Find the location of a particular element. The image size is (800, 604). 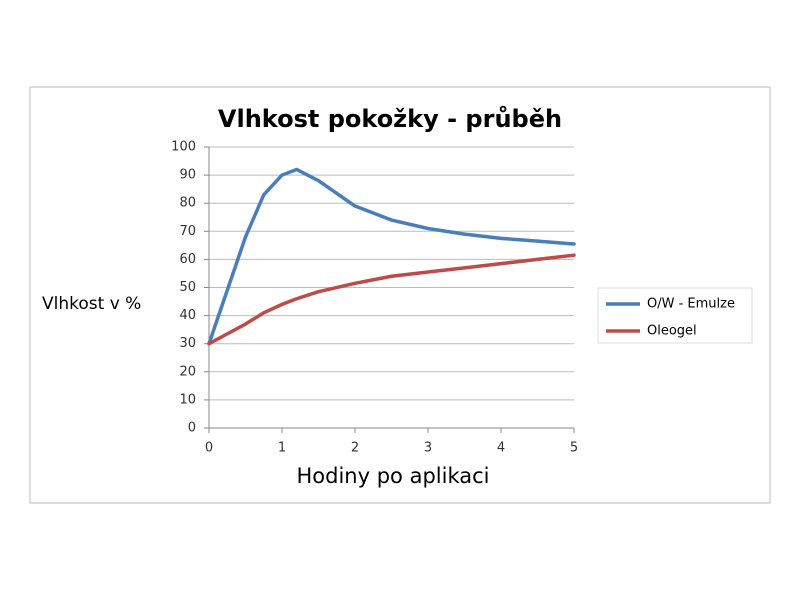

legend-label: O/W - Emulze is located at coordinates (691, 304).